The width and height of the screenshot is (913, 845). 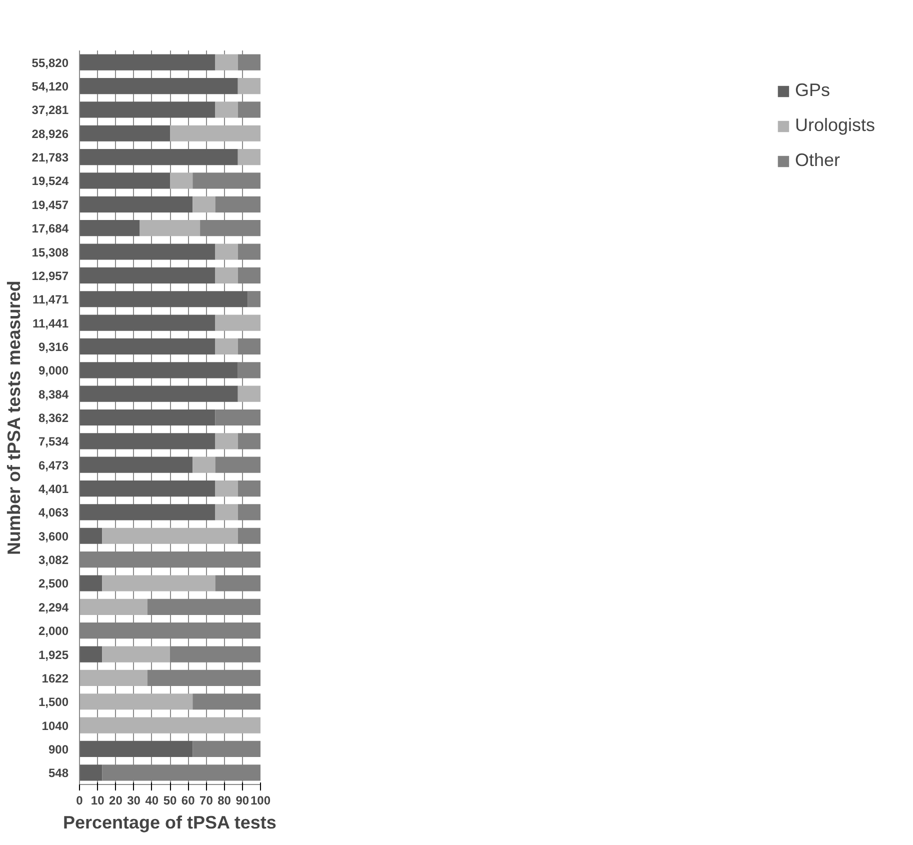 What do you see at coordinates (243, 801) in the screenshot?
I see `x-tick-label: 90` at bounding box center [243, 801].